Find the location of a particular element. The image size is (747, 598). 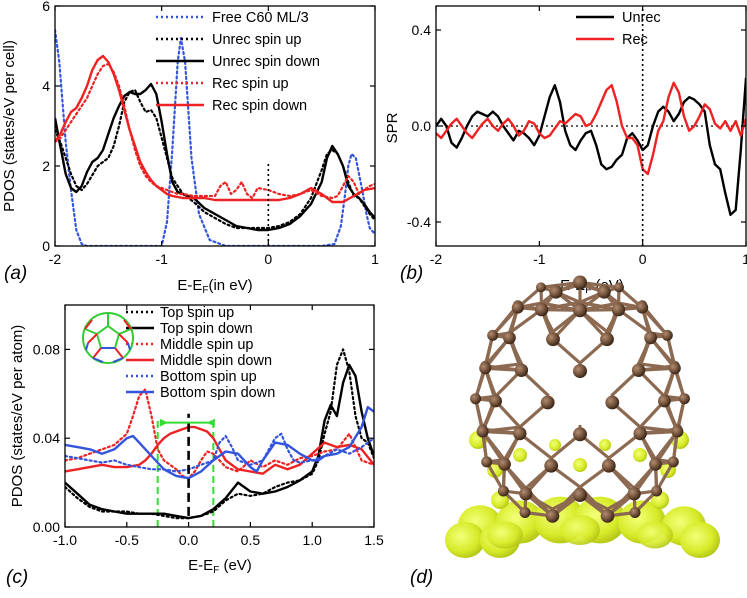

panel-b-label: (b) is located at coordinates (411, 273).